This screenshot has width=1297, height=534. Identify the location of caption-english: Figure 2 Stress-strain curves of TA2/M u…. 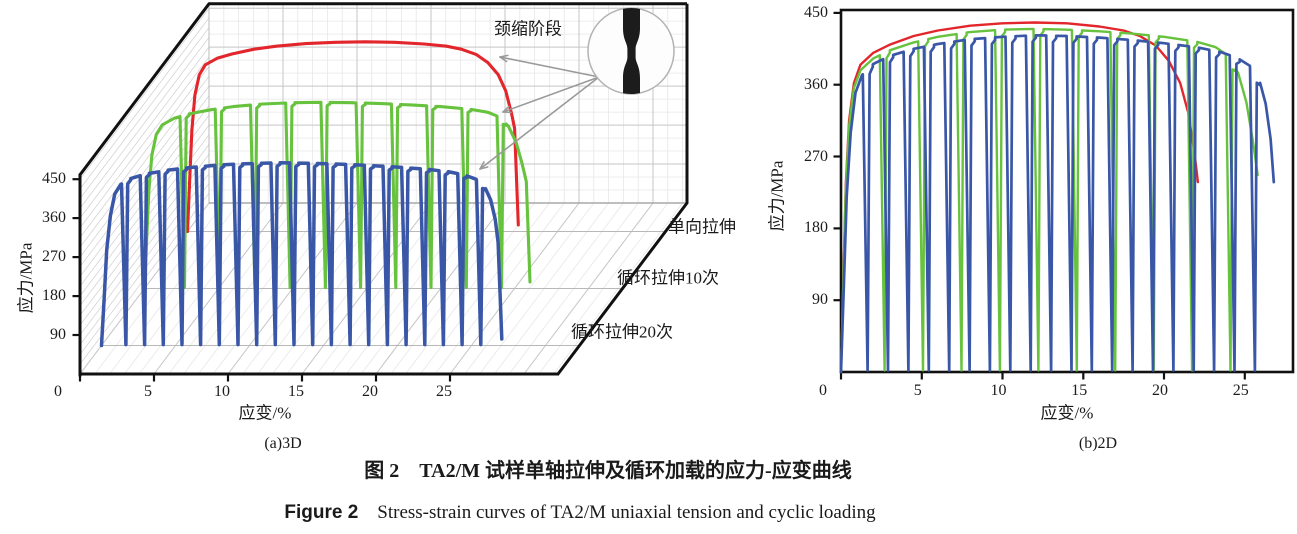
(580, 512).